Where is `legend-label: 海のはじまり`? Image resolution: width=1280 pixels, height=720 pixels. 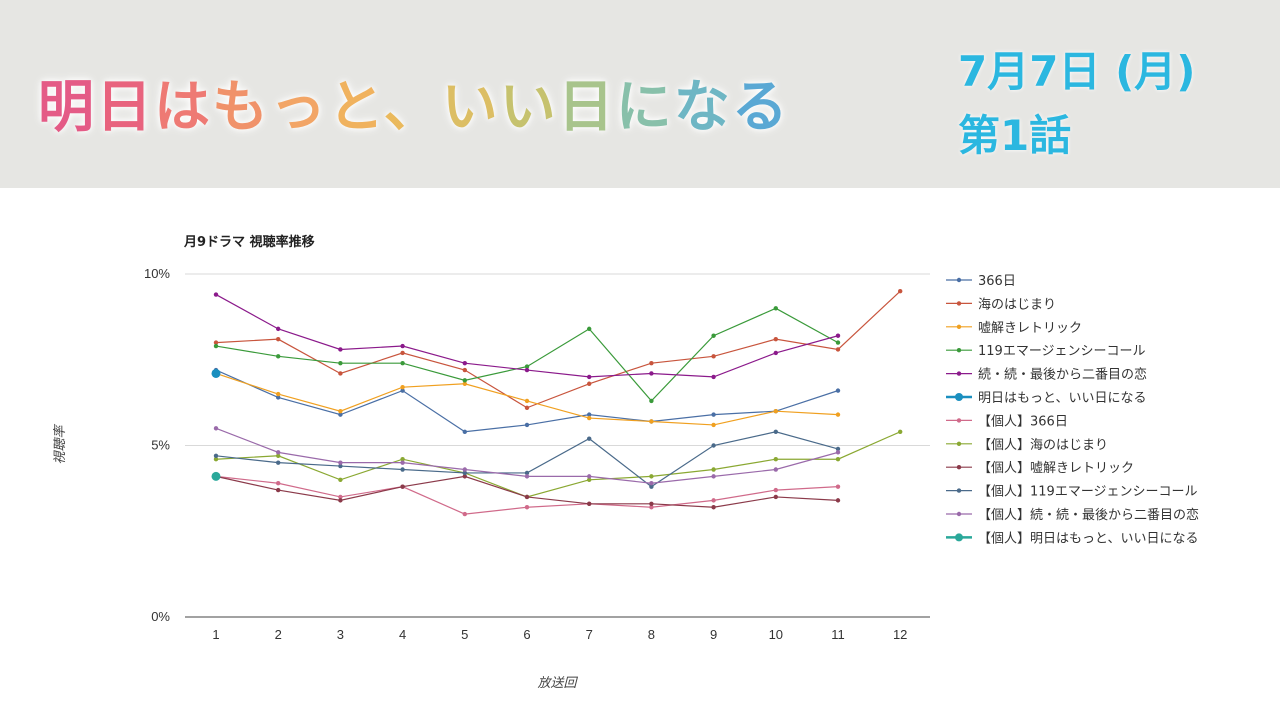
legend-label: 海のはじまり is located at coordinates (1017, 304).